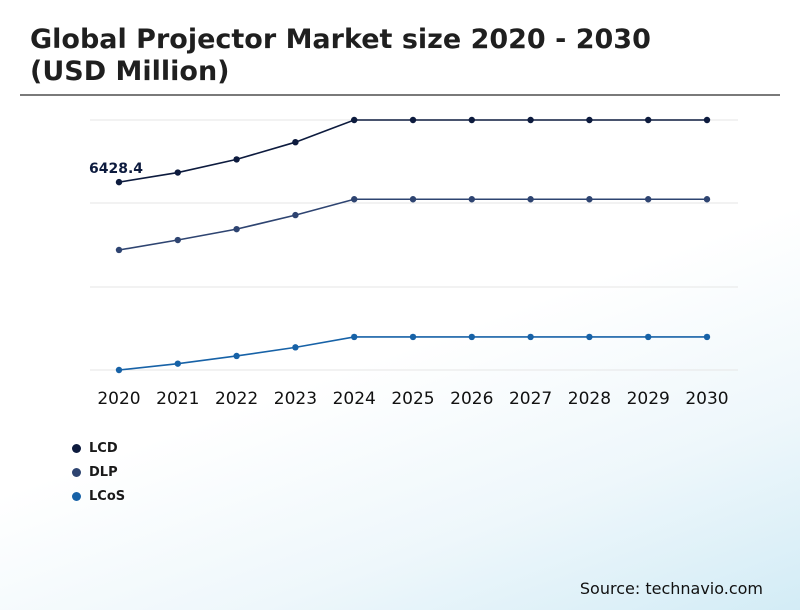  Describe the element at coordinates (707, 120) in the screenshot. I see `data-point-lcd-2030` at that location.